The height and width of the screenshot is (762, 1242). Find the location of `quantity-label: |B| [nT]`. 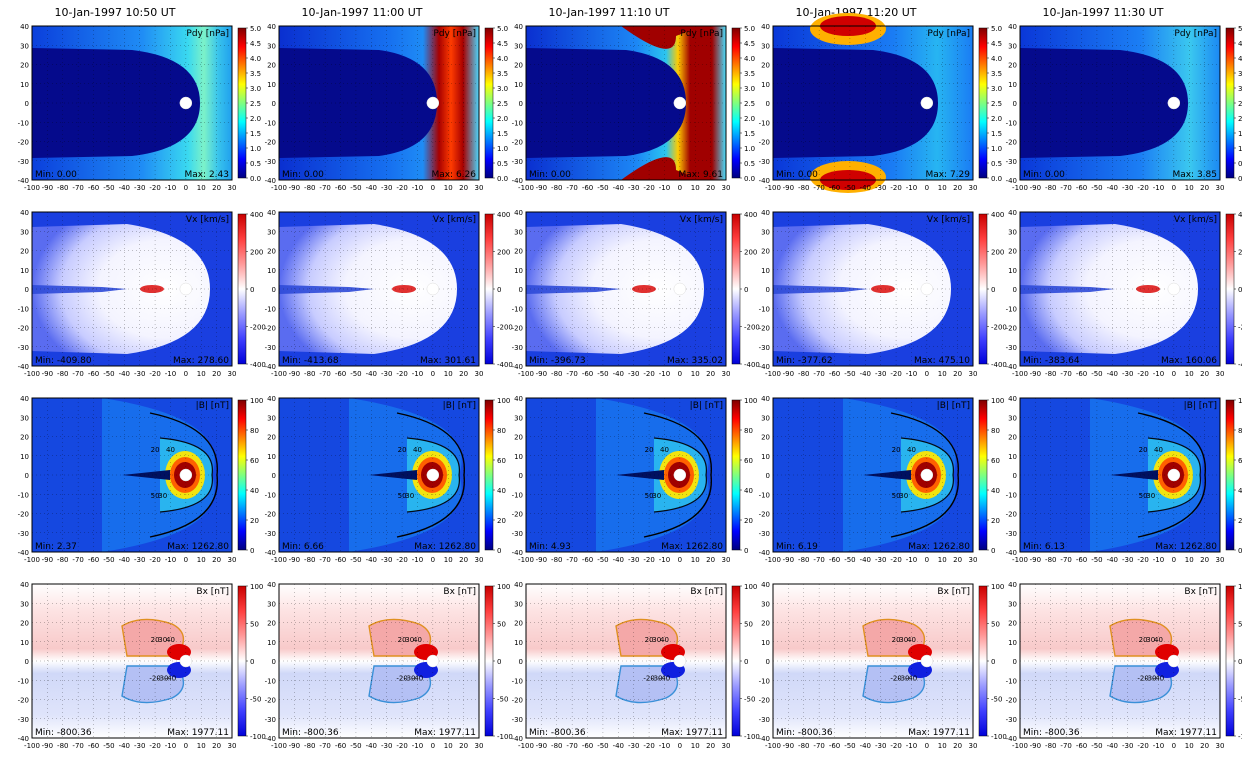

quantity-label: |B| [nT] is located at coordinates (953, 406).